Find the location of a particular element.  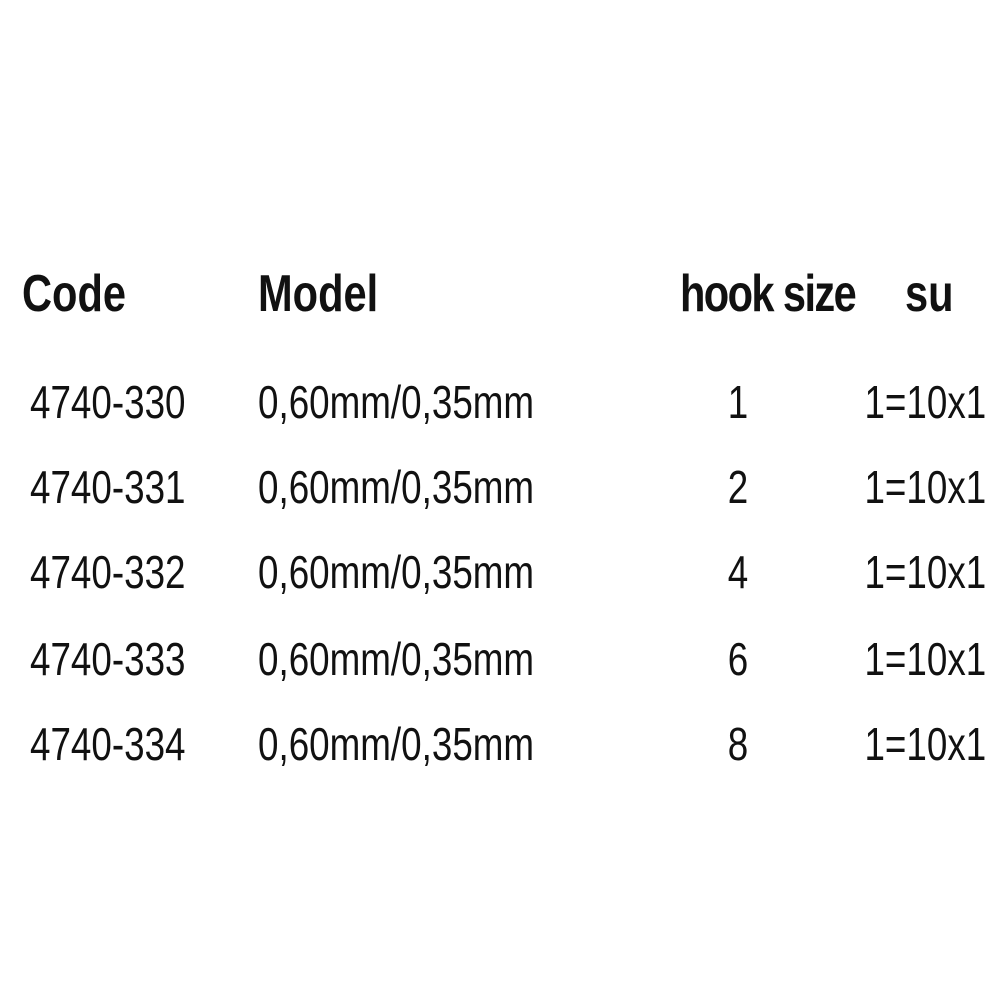

cell-hook-size: 1 is located at coordinates (738, 402).